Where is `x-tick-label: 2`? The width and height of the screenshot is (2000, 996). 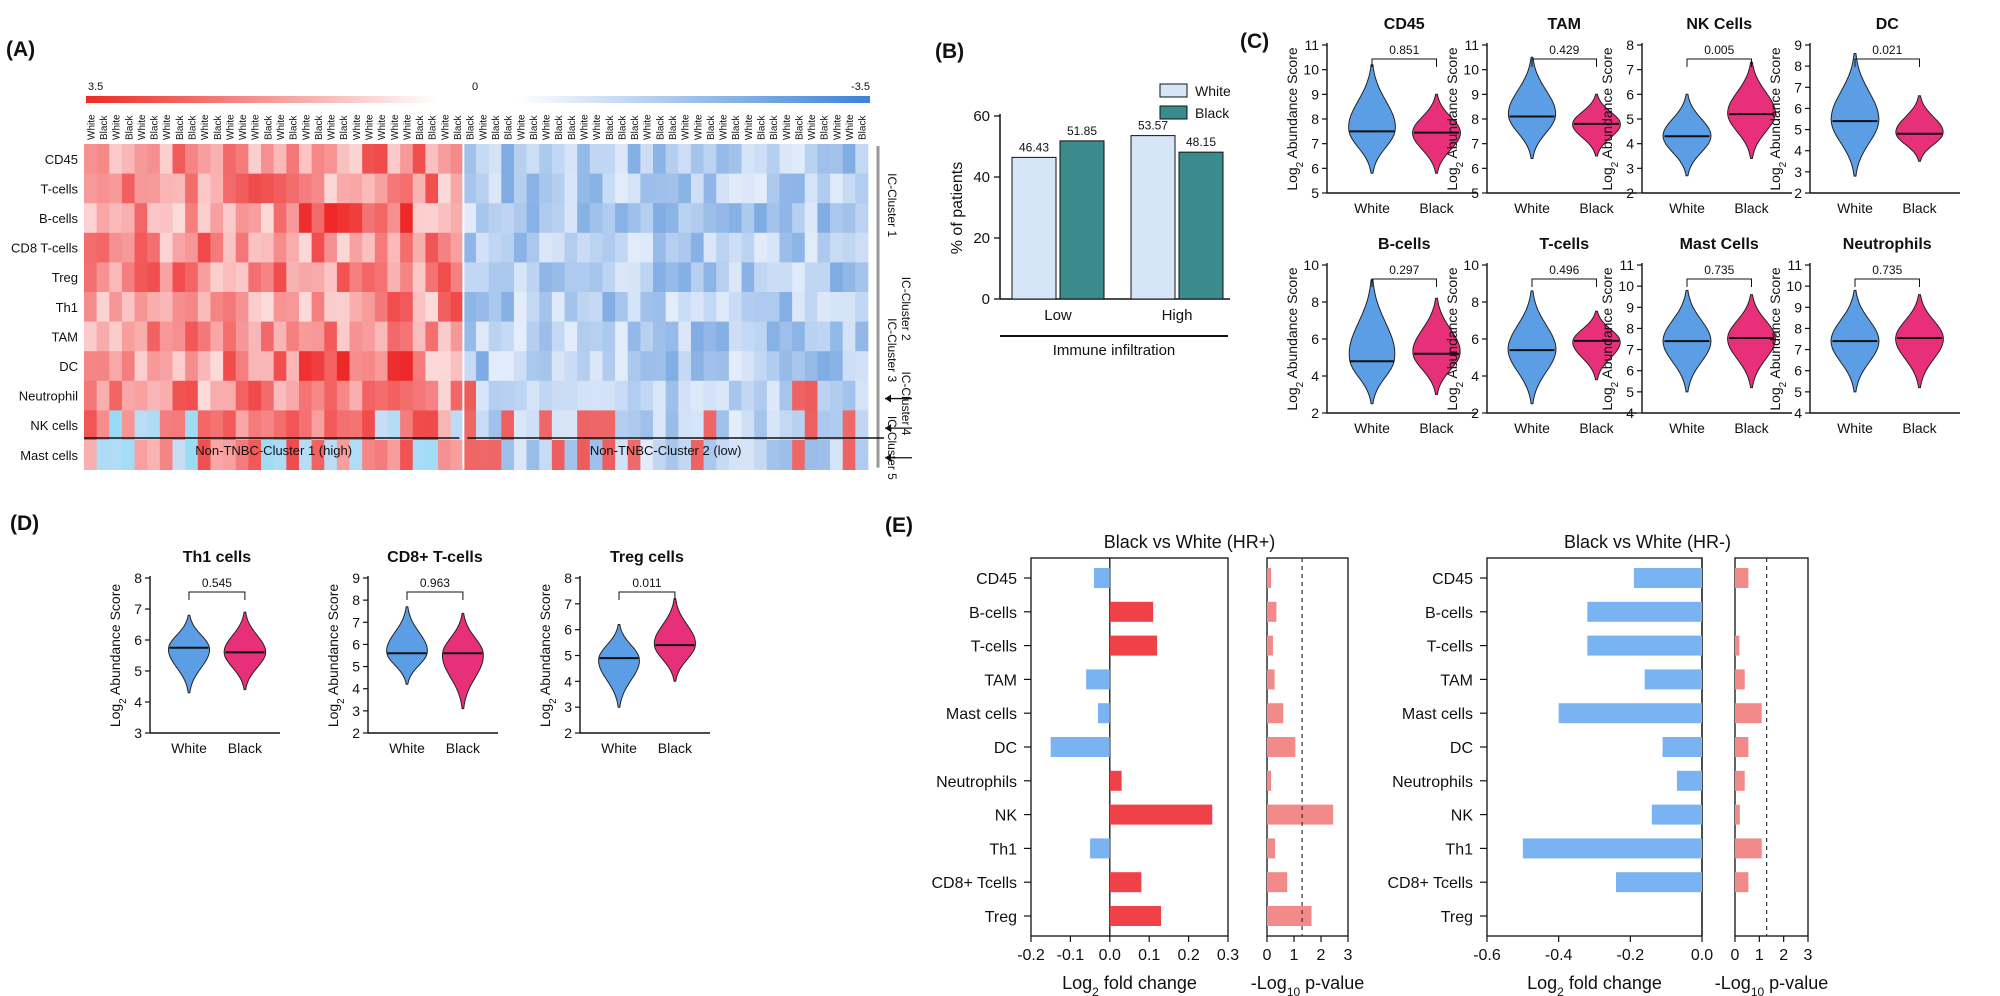 x-tick-label: 2 is located at coordinates (1321, 955).